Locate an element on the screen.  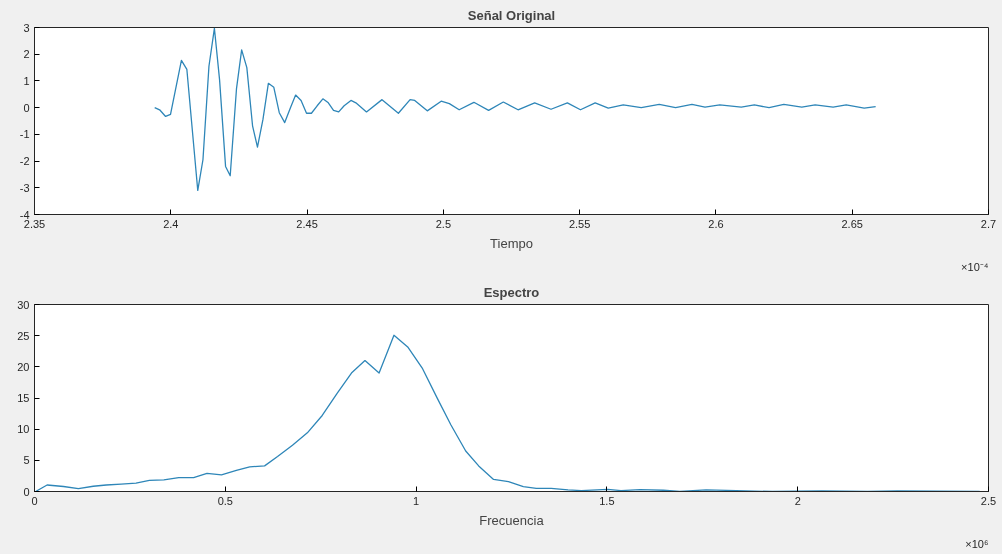
x-tick-label: 0 is located at coordinates (34, 500).